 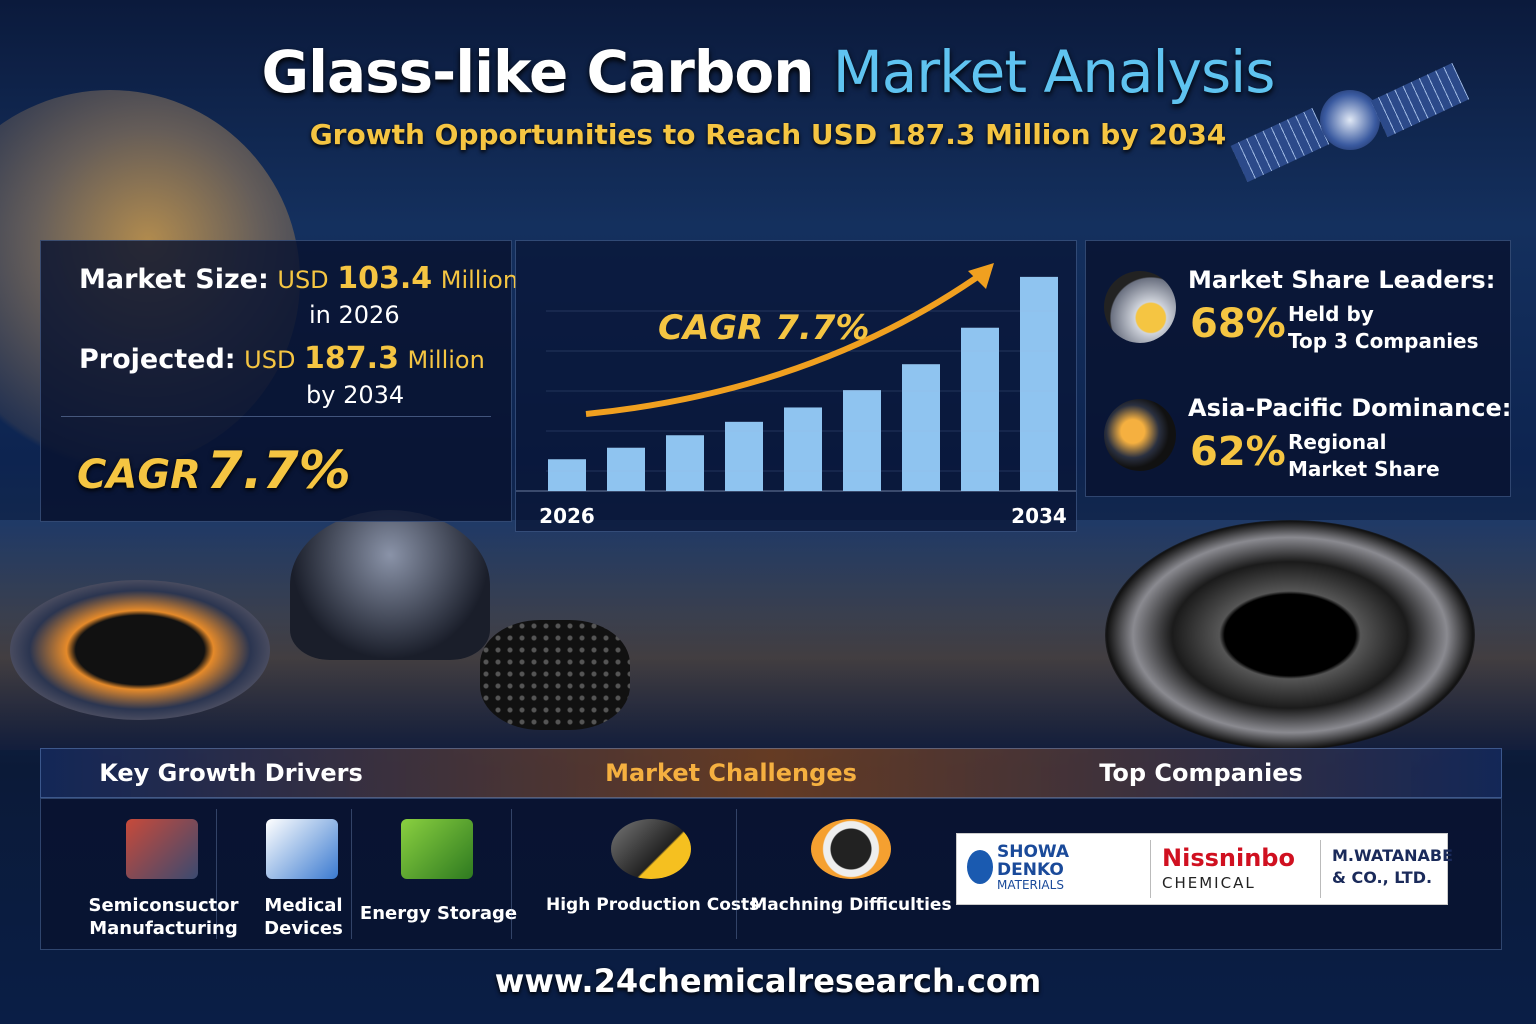 What do you see at coordinates (163, 905) in the screenshot?
I see `driver-label: Semiconsuctor` at bounding box center [163, 905].